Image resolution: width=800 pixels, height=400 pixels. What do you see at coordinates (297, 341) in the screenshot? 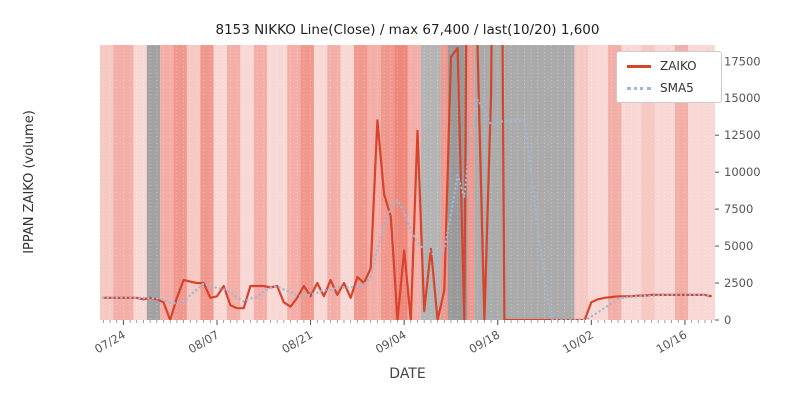
I see `x-tick-label: 08/21` at bounding box center [297, 341].